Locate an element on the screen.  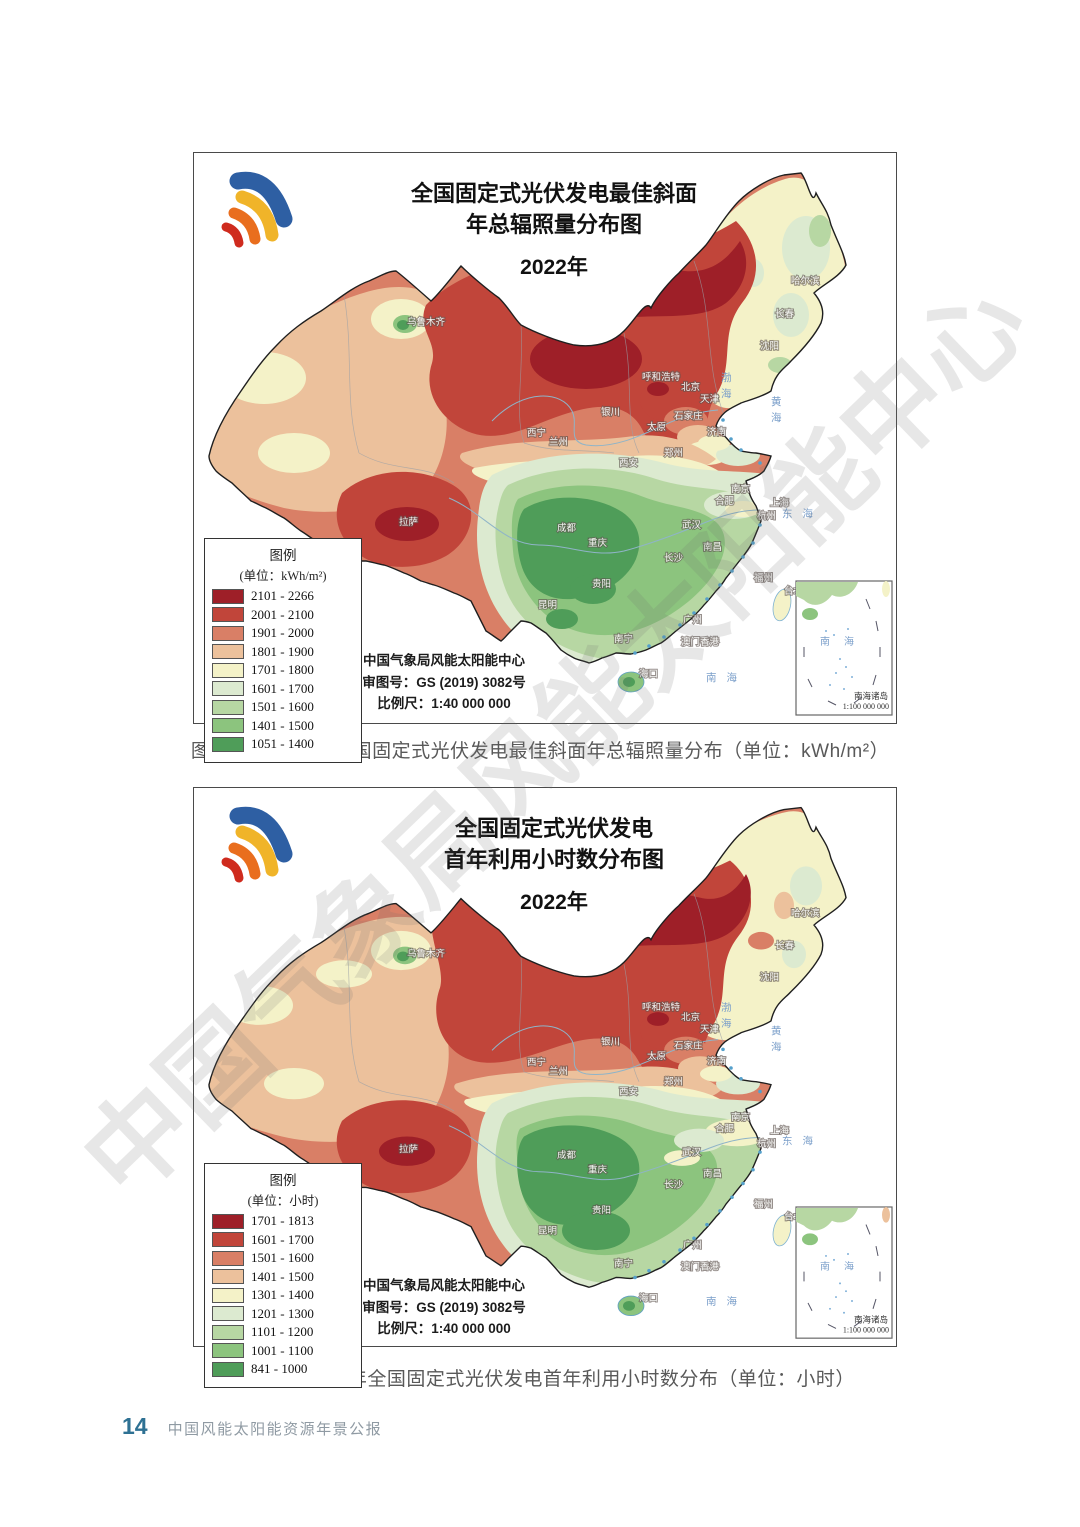
south-china-sea-inset: 南海 南海诸岛 1:100 000 000 is located at coordinates (844, 1272).